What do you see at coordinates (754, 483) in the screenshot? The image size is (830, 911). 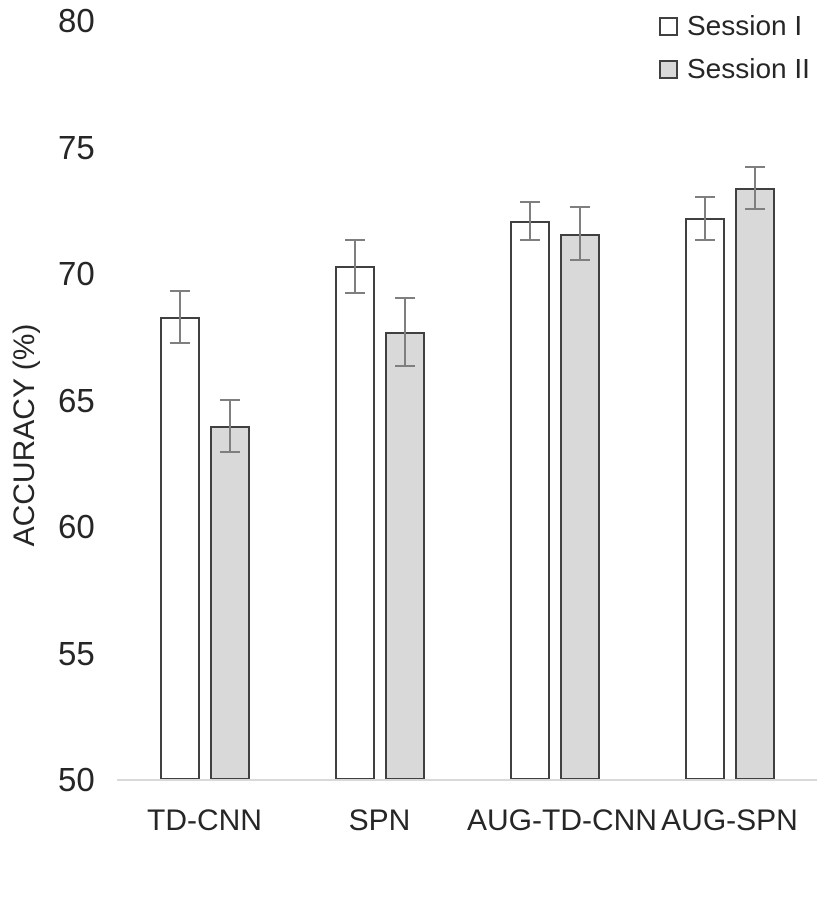 I see `bar-session-ii-aug-spn` at bounding box center [754, 483].